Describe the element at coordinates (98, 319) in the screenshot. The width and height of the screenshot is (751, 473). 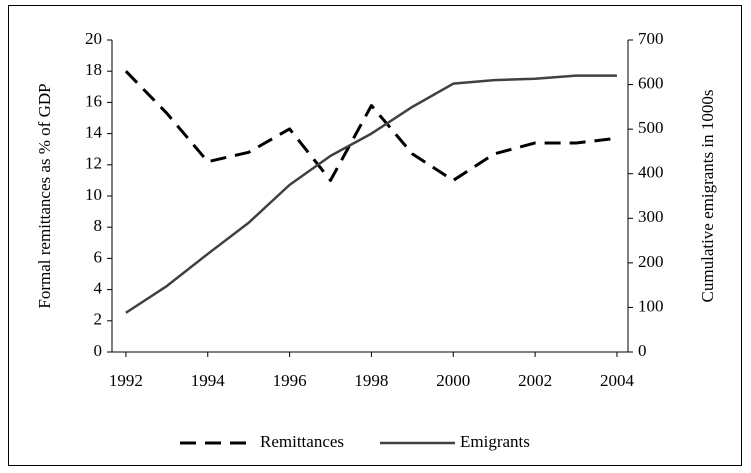
I see `y-tick-label: 2` at that location.